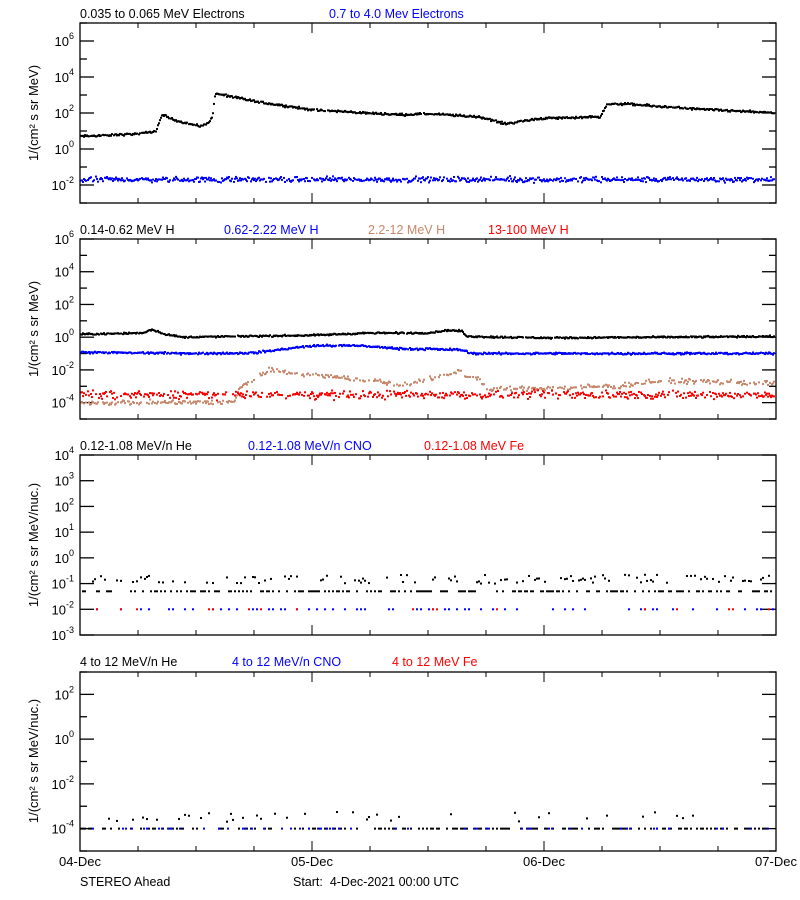 This screenshot has height=900, width=800. What do you see at coordinates (63, 402) in the screenshot?
I see `y-tick-label: 10⁻⁴` at bounding box center [63, 402].